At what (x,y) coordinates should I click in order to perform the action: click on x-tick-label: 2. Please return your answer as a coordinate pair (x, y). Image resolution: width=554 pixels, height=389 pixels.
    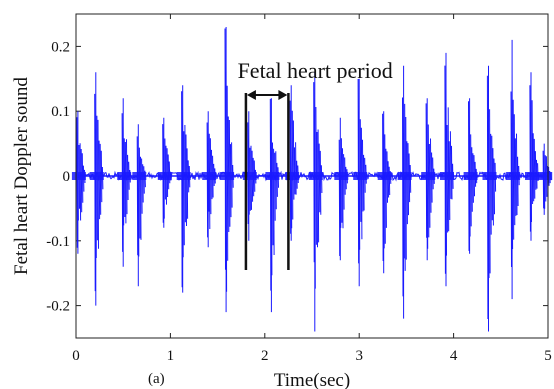
    Looking at the image, I should click on (265, 356).